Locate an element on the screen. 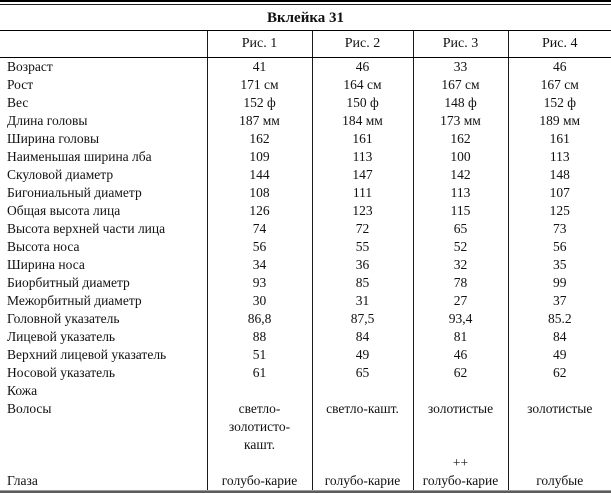  header-row: Рис. 1 Рис. 2 Рис. 3 Рис. 4 is located at coordinates (305, 44).